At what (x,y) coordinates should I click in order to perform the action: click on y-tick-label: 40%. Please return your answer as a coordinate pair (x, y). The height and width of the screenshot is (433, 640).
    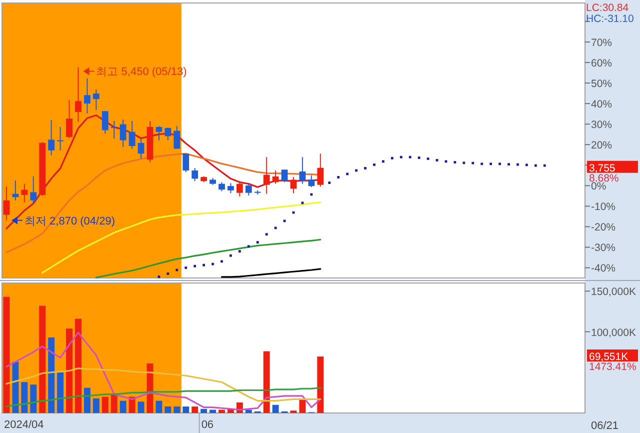
    Looking at the image, I should click on (601, 104).